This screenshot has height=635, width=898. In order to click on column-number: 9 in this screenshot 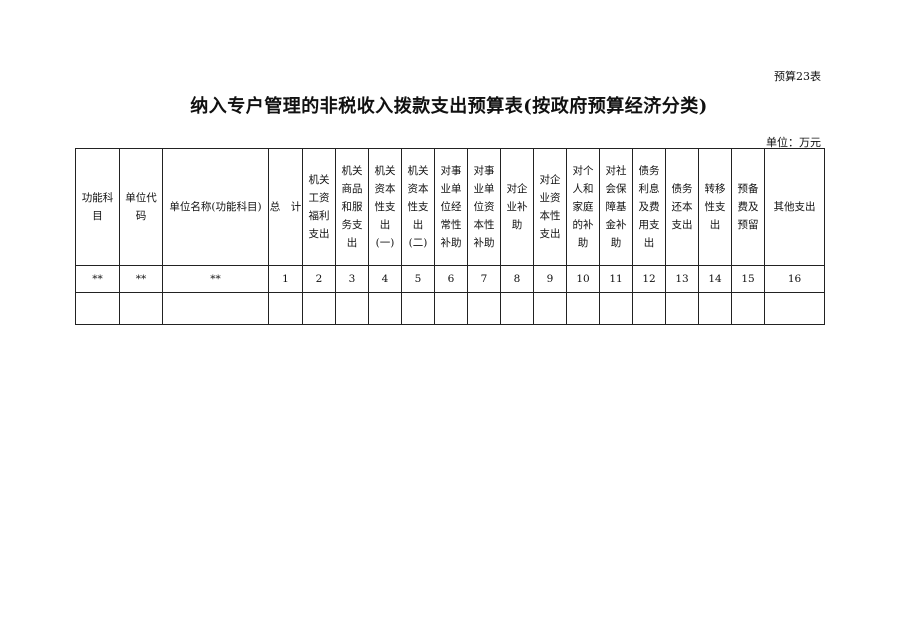, I will do `click(550, 279)`.